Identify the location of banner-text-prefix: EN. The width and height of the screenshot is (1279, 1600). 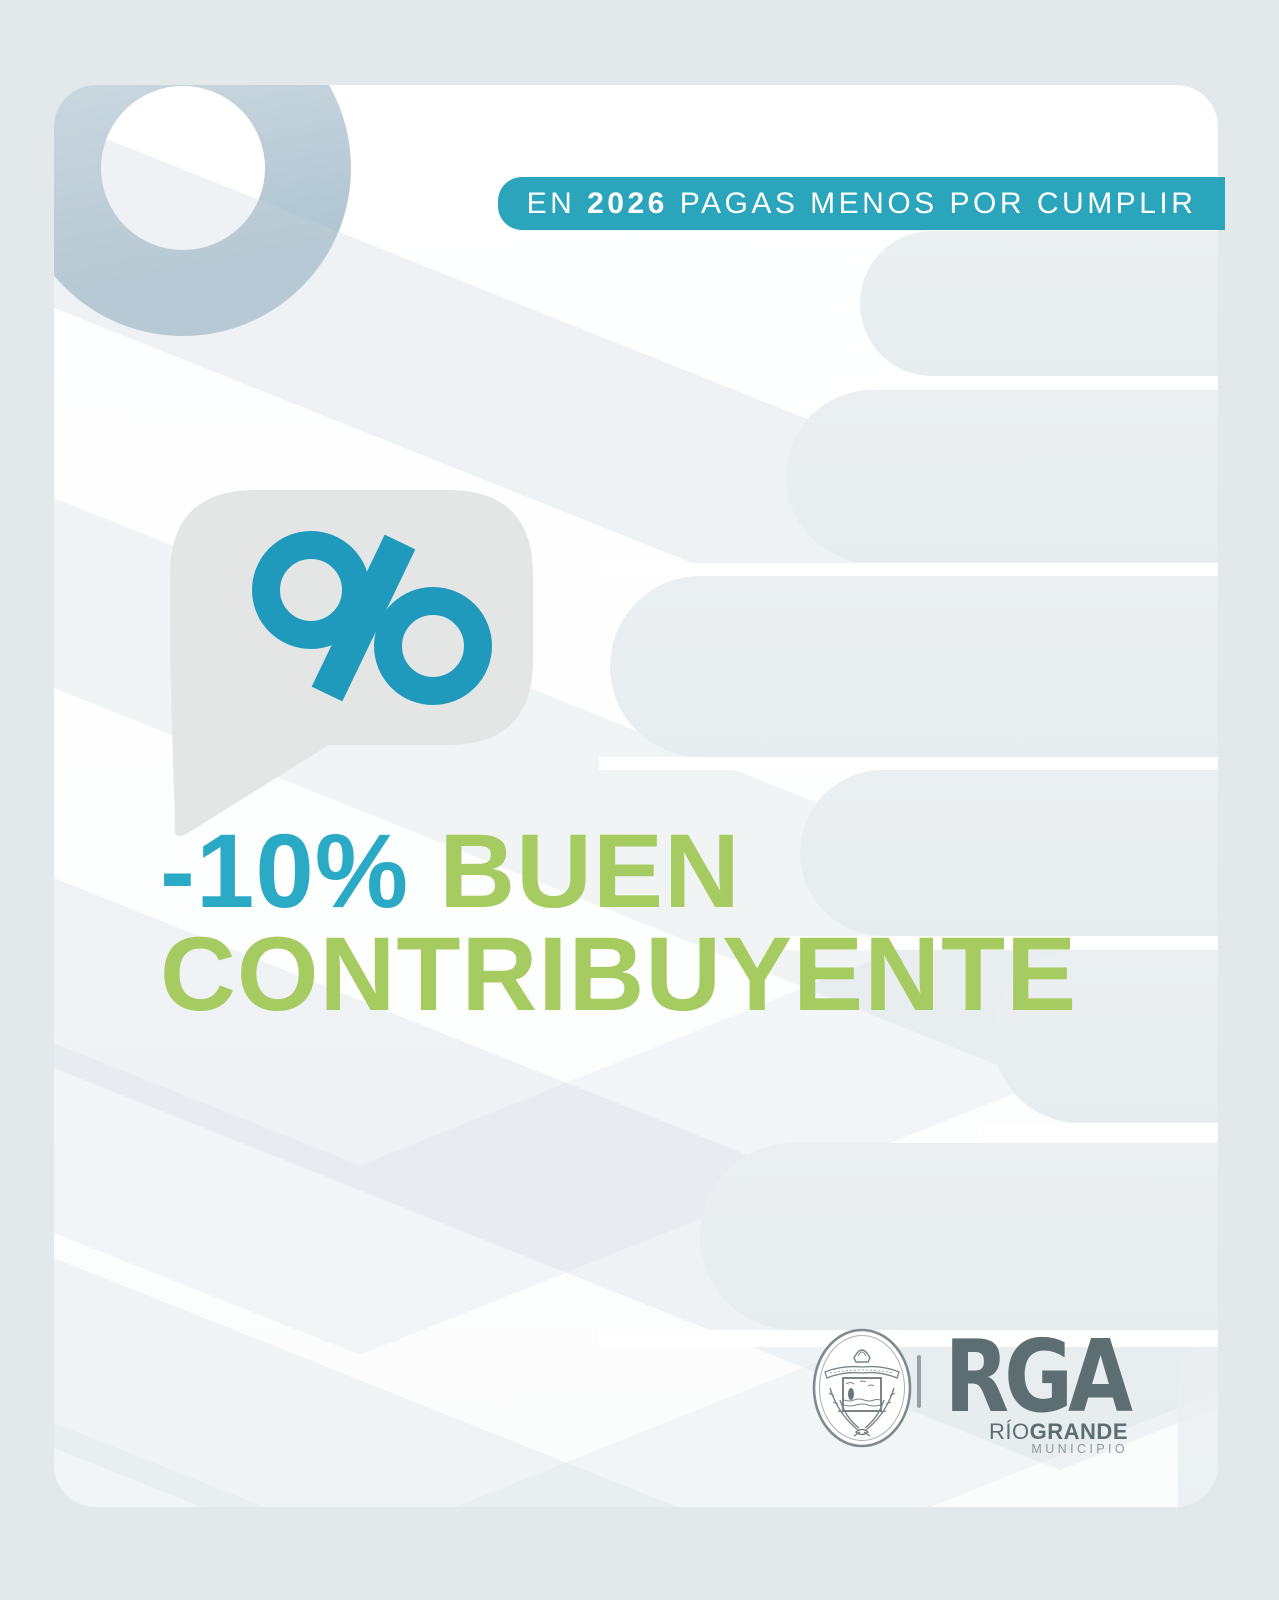
(557, 203).